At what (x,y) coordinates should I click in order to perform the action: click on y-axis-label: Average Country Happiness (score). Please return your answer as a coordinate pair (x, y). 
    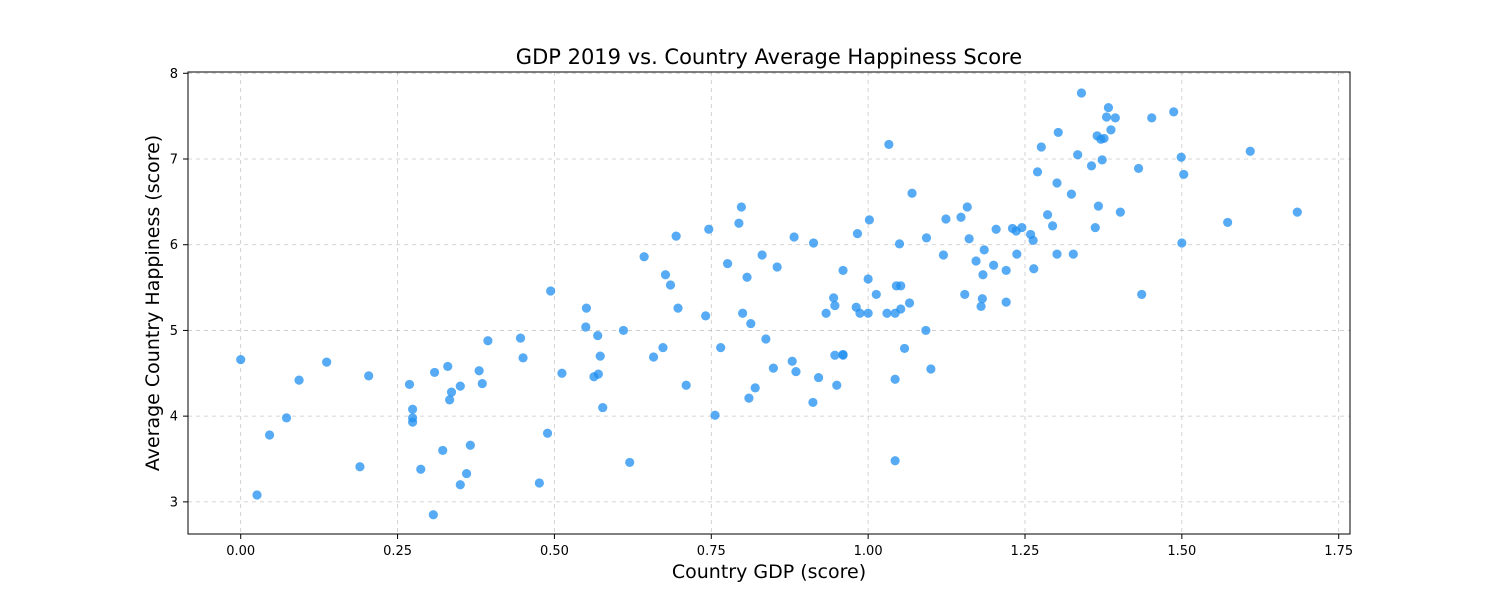
    Looking at the image, I should click on (153, 303).